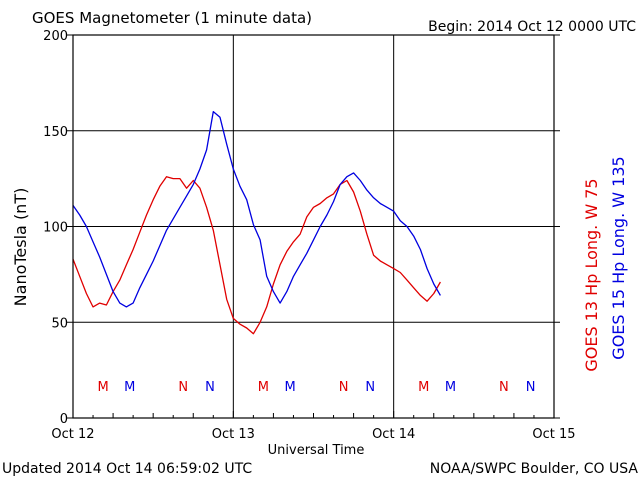 This screenshot has height=480, width=640. Describe the element at coordinates (64, 419) in the screenshot. I see `y-tick-label-0: 0` at that location.